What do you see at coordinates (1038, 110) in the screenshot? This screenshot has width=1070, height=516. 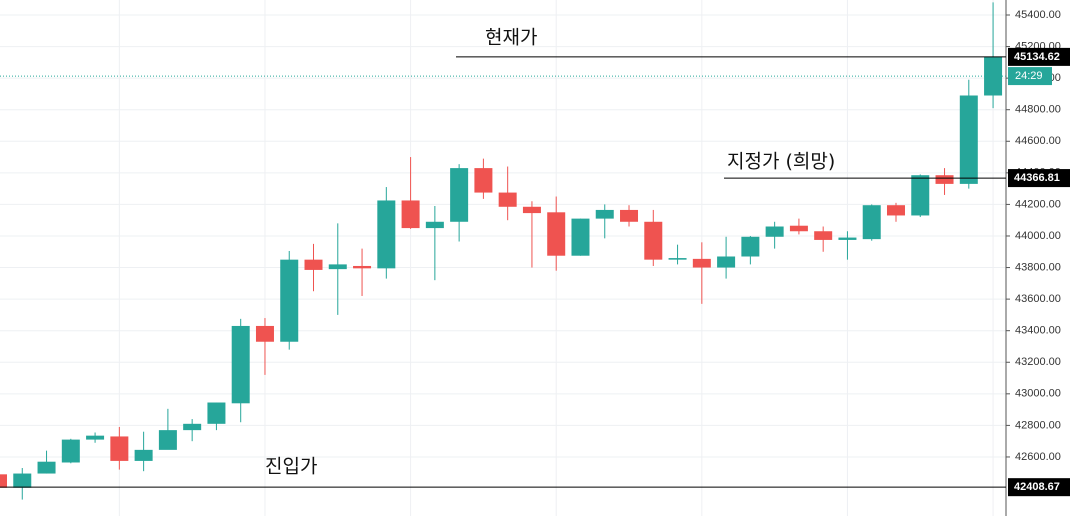 I see `y-tick-label: 44800.00` at bounding box center [1038, 110].